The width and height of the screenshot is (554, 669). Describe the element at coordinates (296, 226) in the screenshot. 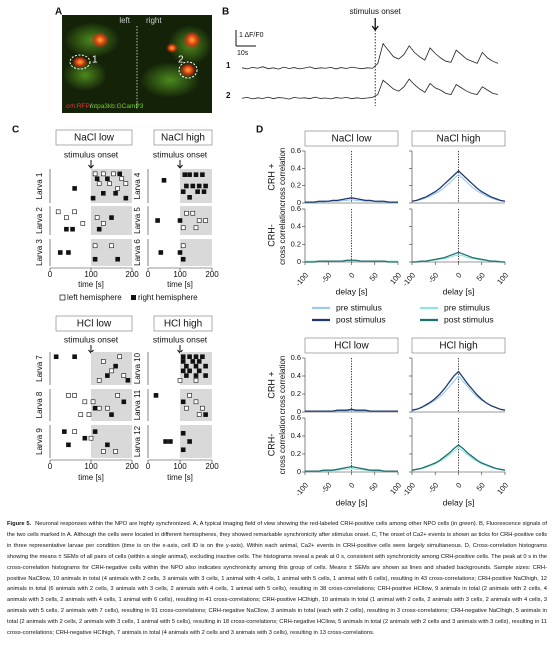

I see `y-tick-label: 0.4` at that location.